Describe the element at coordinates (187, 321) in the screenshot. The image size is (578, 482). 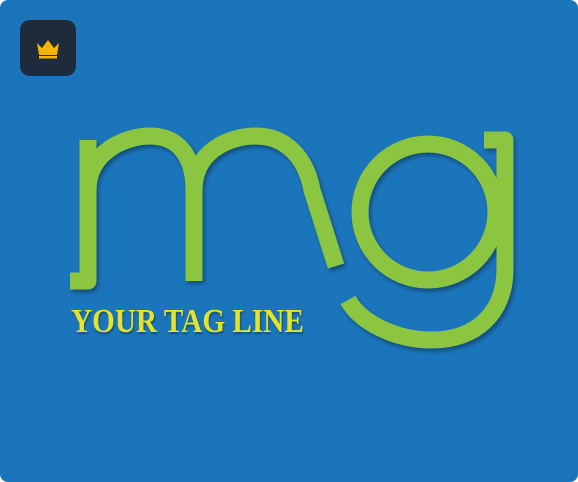
I see `tagline: YOUR TAG LINE` at that location.